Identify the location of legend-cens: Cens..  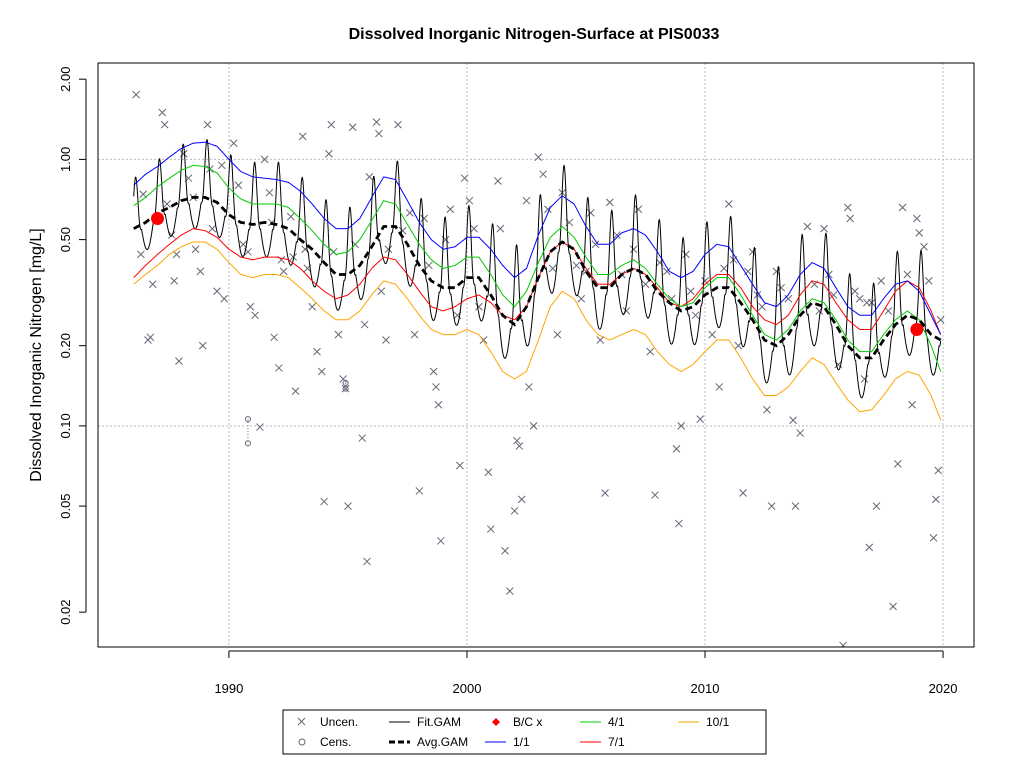
(324, 742).